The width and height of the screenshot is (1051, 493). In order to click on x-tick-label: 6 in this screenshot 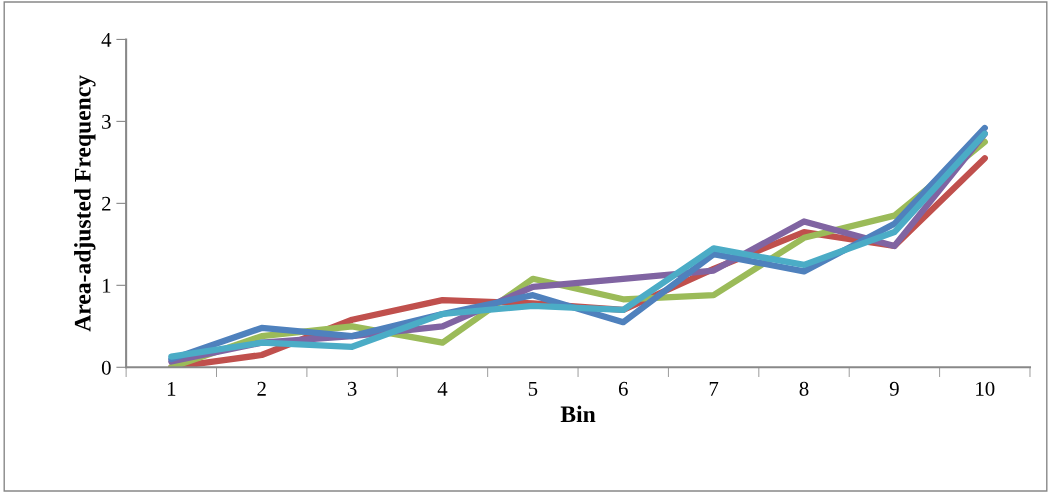, I will do `click(623, 388)`.